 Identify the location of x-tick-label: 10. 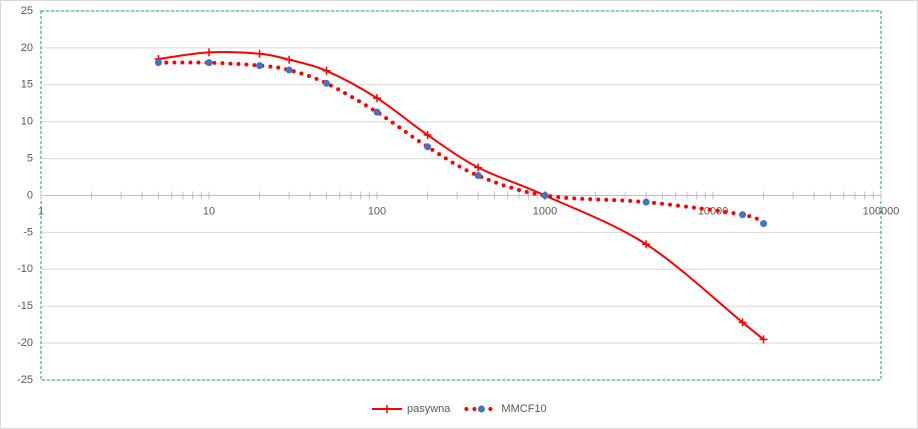
(209, 211).